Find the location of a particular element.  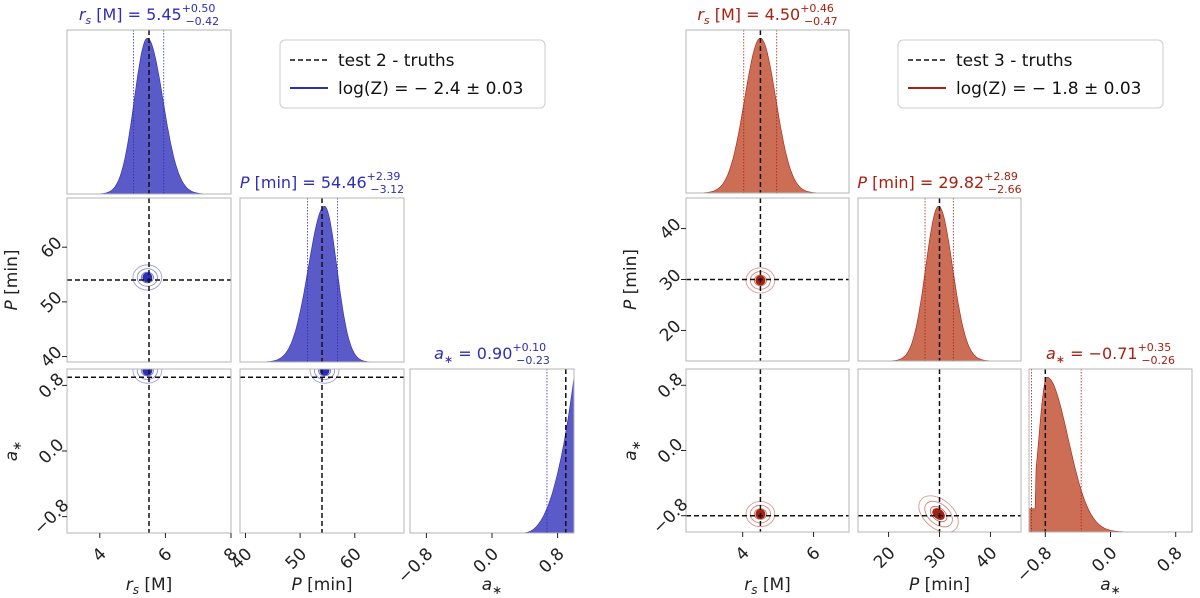

panel-rs-vs-rs: rs [M] = 4.50+0.46 −0.47 is located at coordinates (767, 98).